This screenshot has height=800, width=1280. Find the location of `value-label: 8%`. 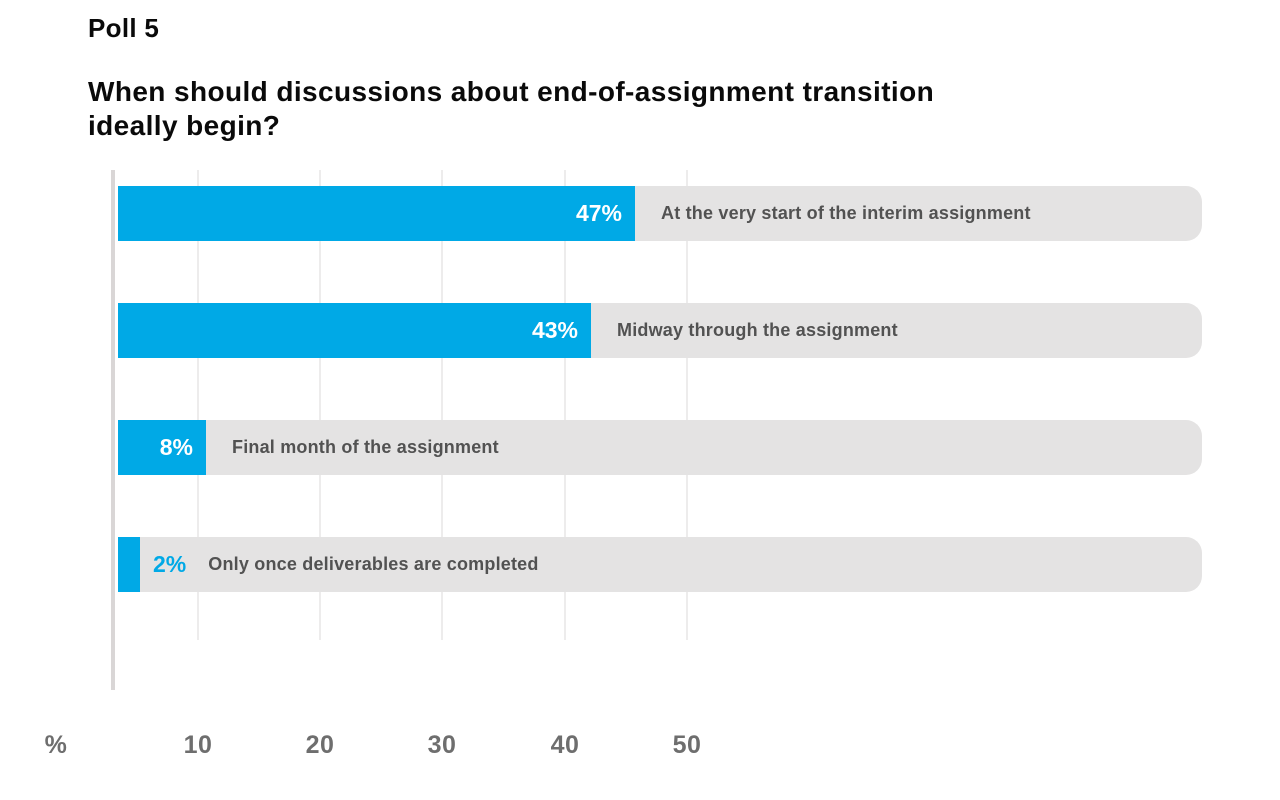

value-label: 8% is located at coordinates (176, 447).